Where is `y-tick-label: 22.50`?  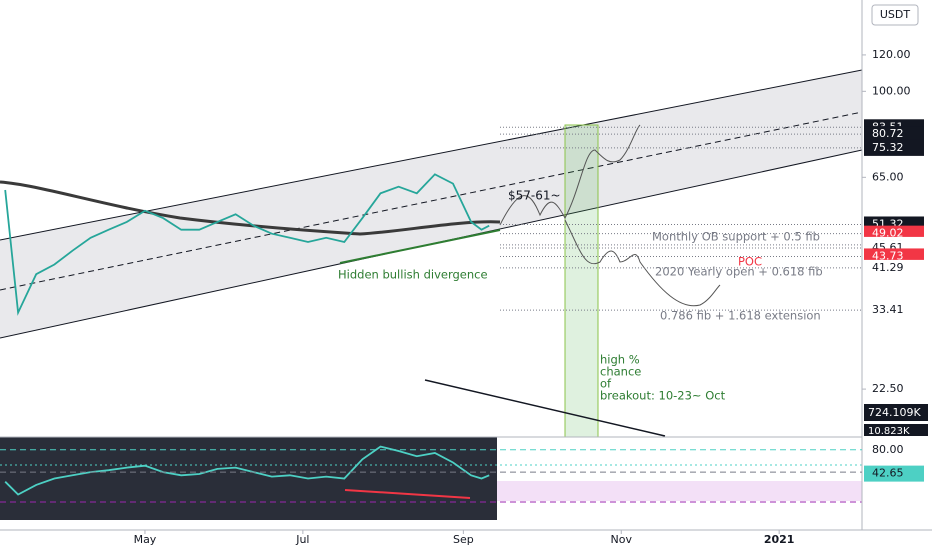
y-tick-label: 22.50 is located at coordinates (888, 388).